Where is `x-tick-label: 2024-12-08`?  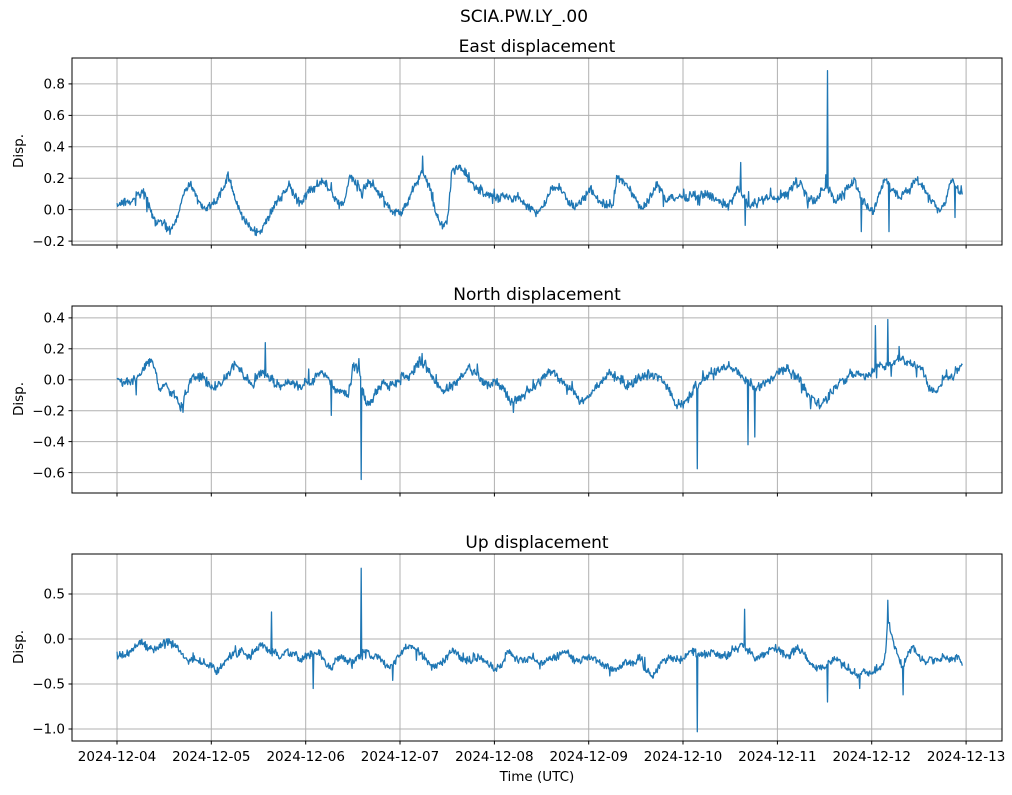
x-tick-label: 2024-12-08 is located at coordinates (494, 757).